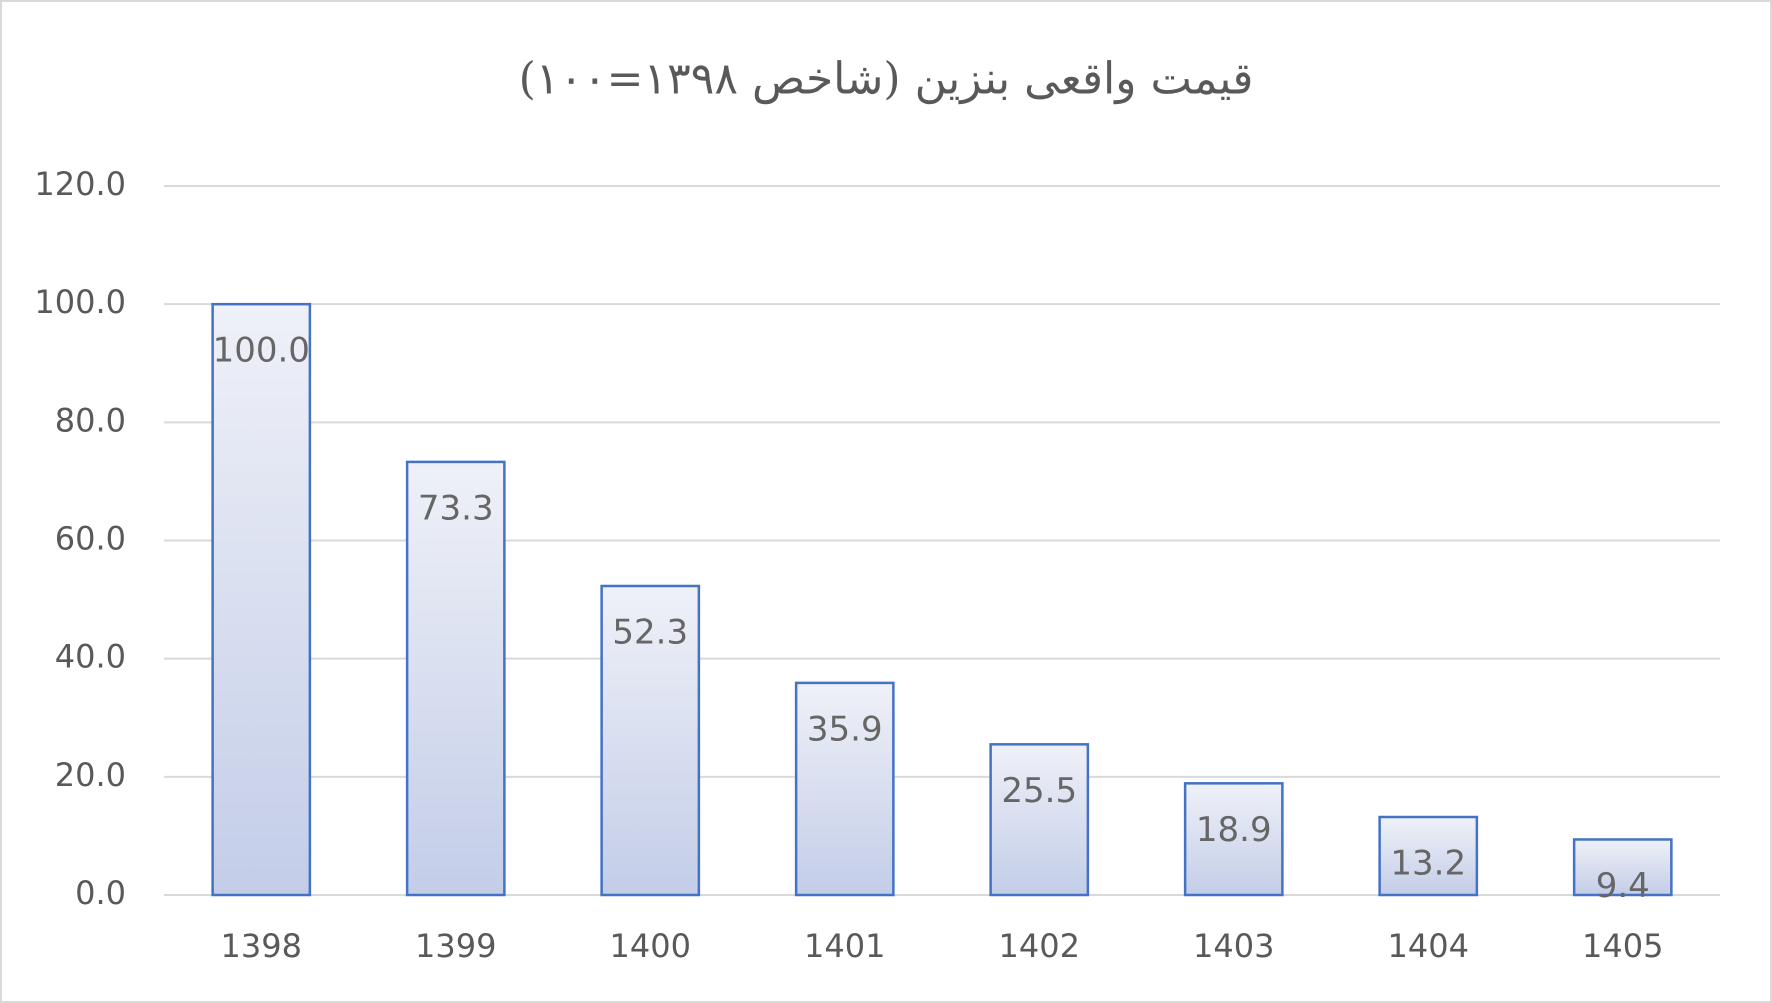 The width and height of the screenshot is (1772, 1003). What do you see at coordinates (80, 302) in the screenshot?
I see `y-tick-label: 100.0` at bounding box center [80, 302].